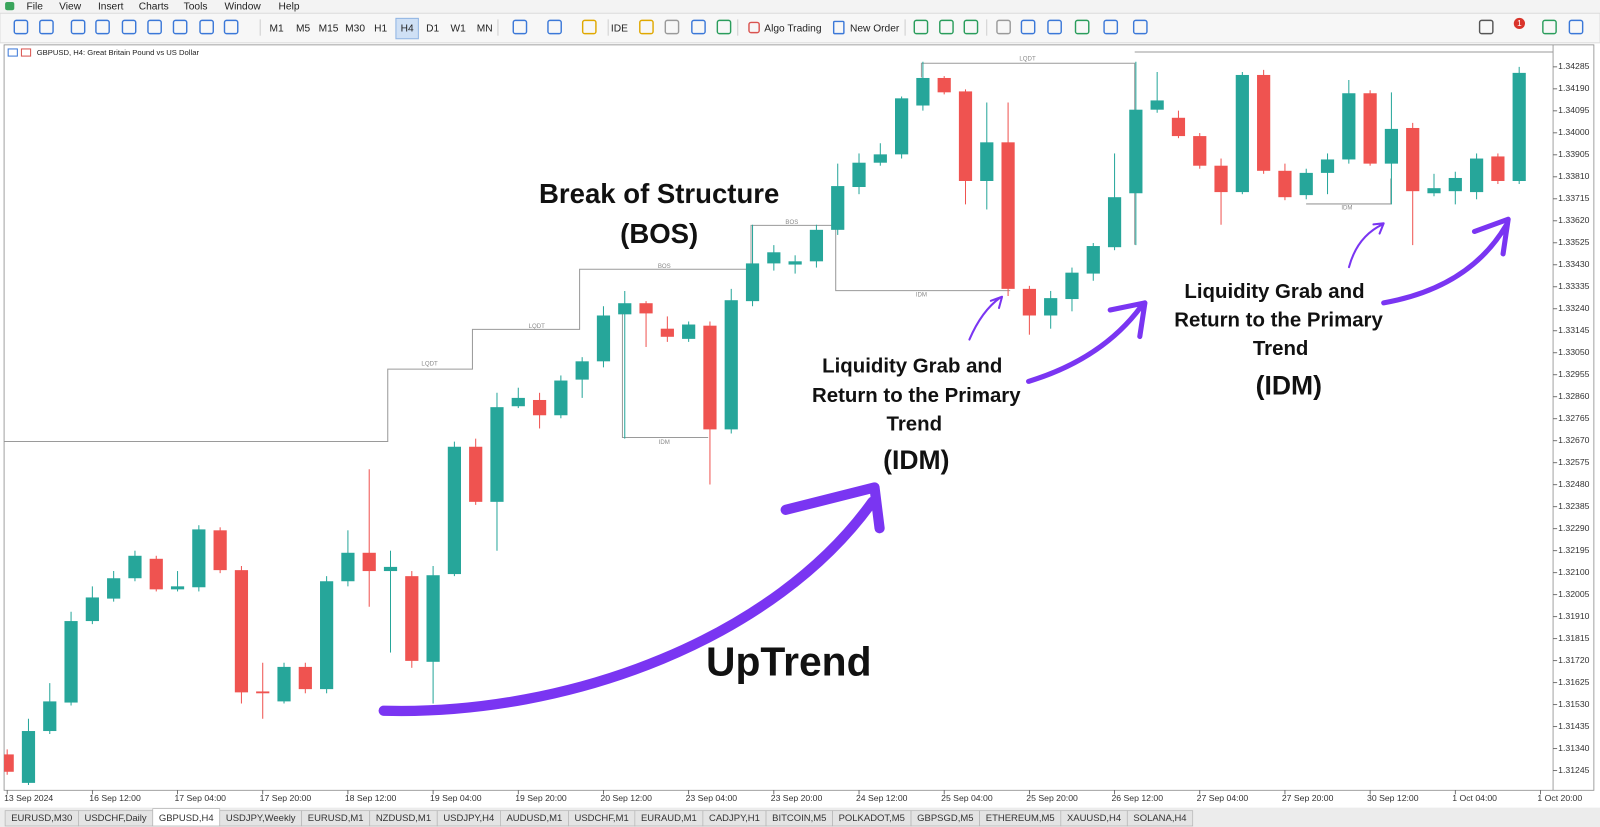  Describe the element at coordinates (242, 6) in the screenshot. I see `menu-item: Window` at that location.